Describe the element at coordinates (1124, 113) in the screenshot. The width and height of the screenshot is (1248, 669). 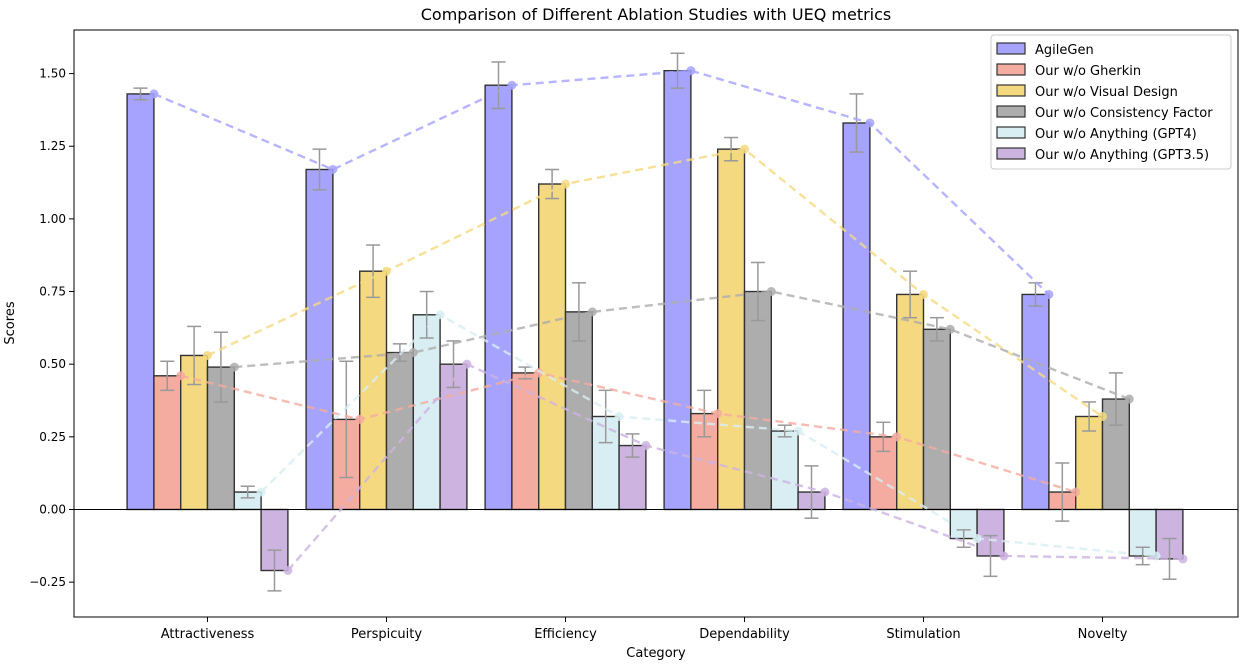
I see `legend-label: Our w/o Consistency Factor` at that location.